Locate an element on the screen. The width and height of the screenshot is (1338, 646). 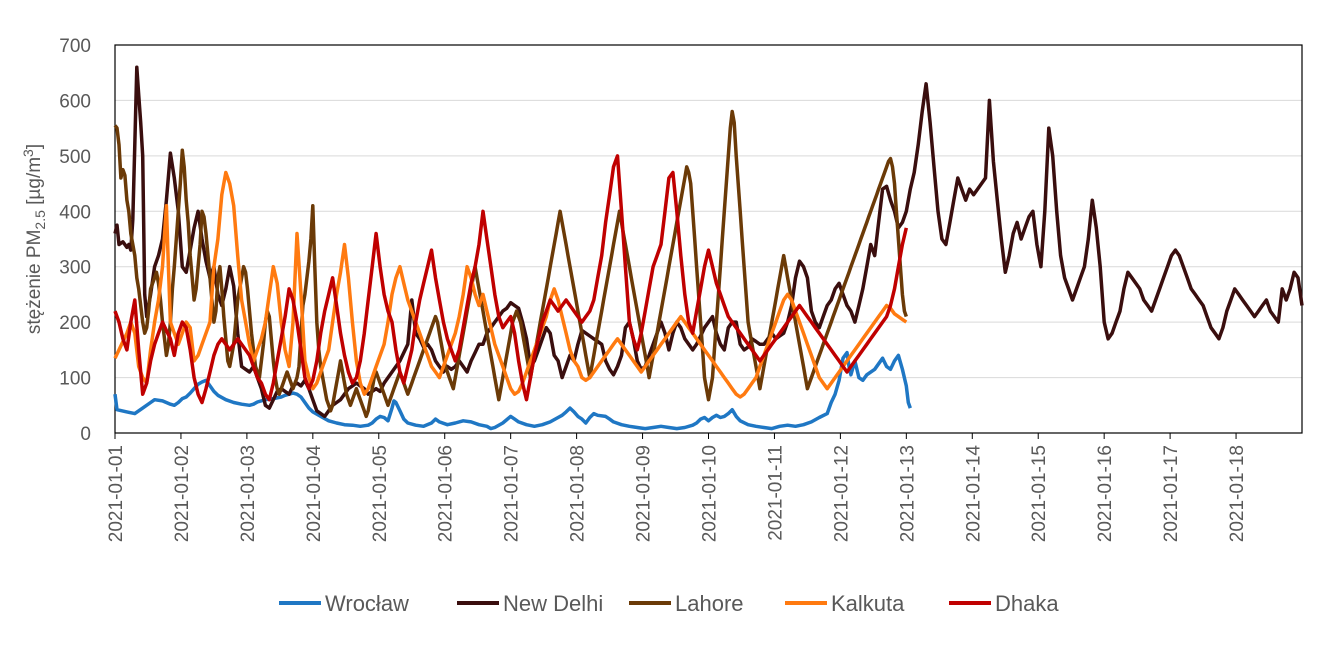
legend-label: Dhaka is located at coordinates (1027, 603).